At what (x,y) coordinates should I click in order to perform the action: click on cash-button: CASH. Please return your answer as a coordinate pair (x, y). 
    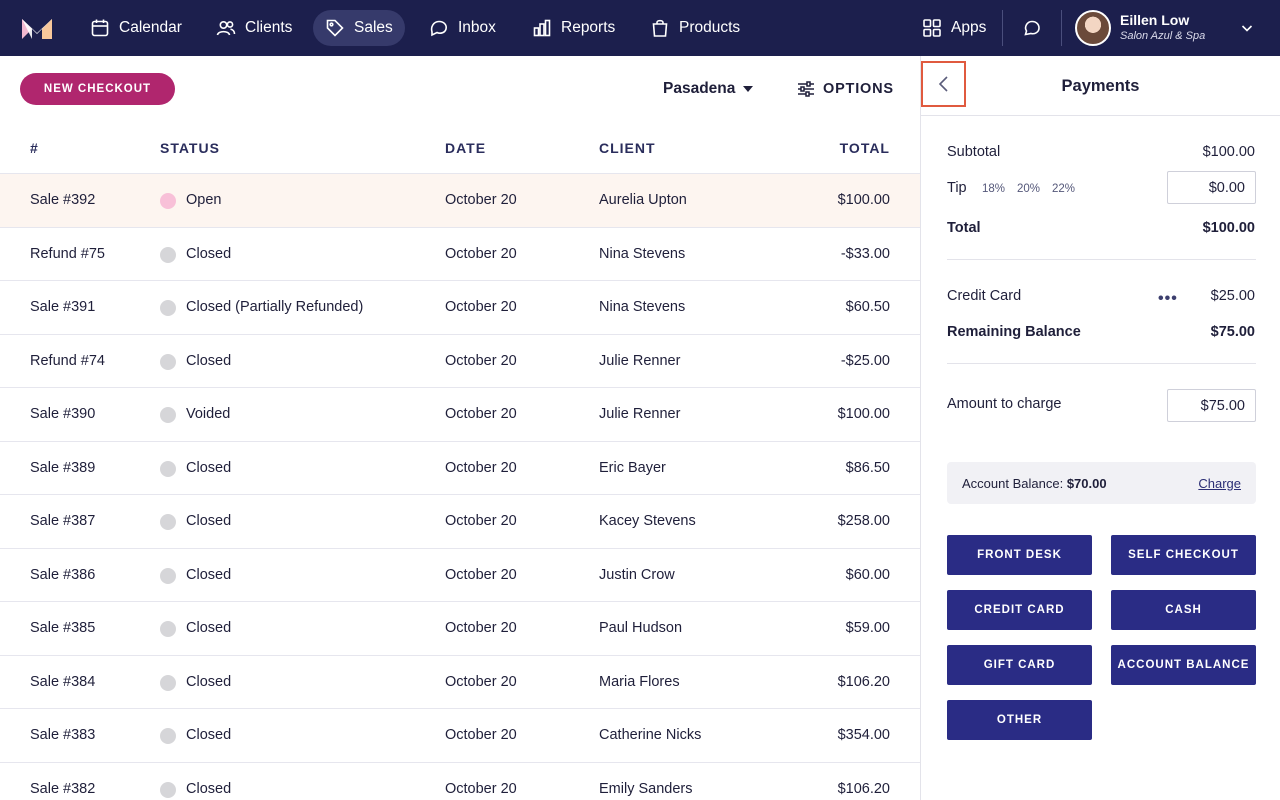
    Looking at the image, I should click on (1183, 610).